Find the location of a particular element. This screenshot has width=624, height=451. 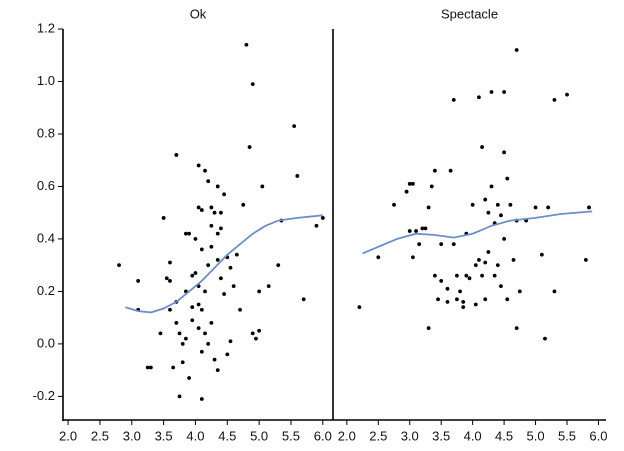

y-tick-label: 0.6 is located at coordinates (46, 185).